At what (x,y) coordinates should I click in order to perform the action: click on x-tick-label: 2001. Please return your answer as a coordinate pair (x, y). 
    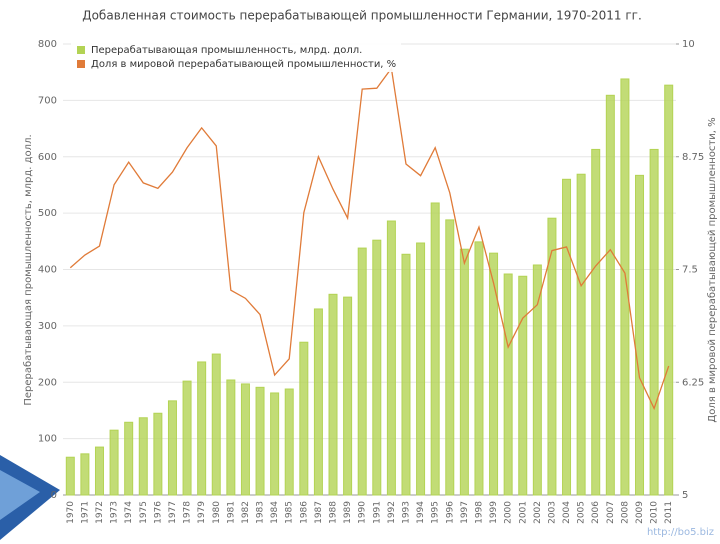
    Looking at the image, I should click on (523, 512).